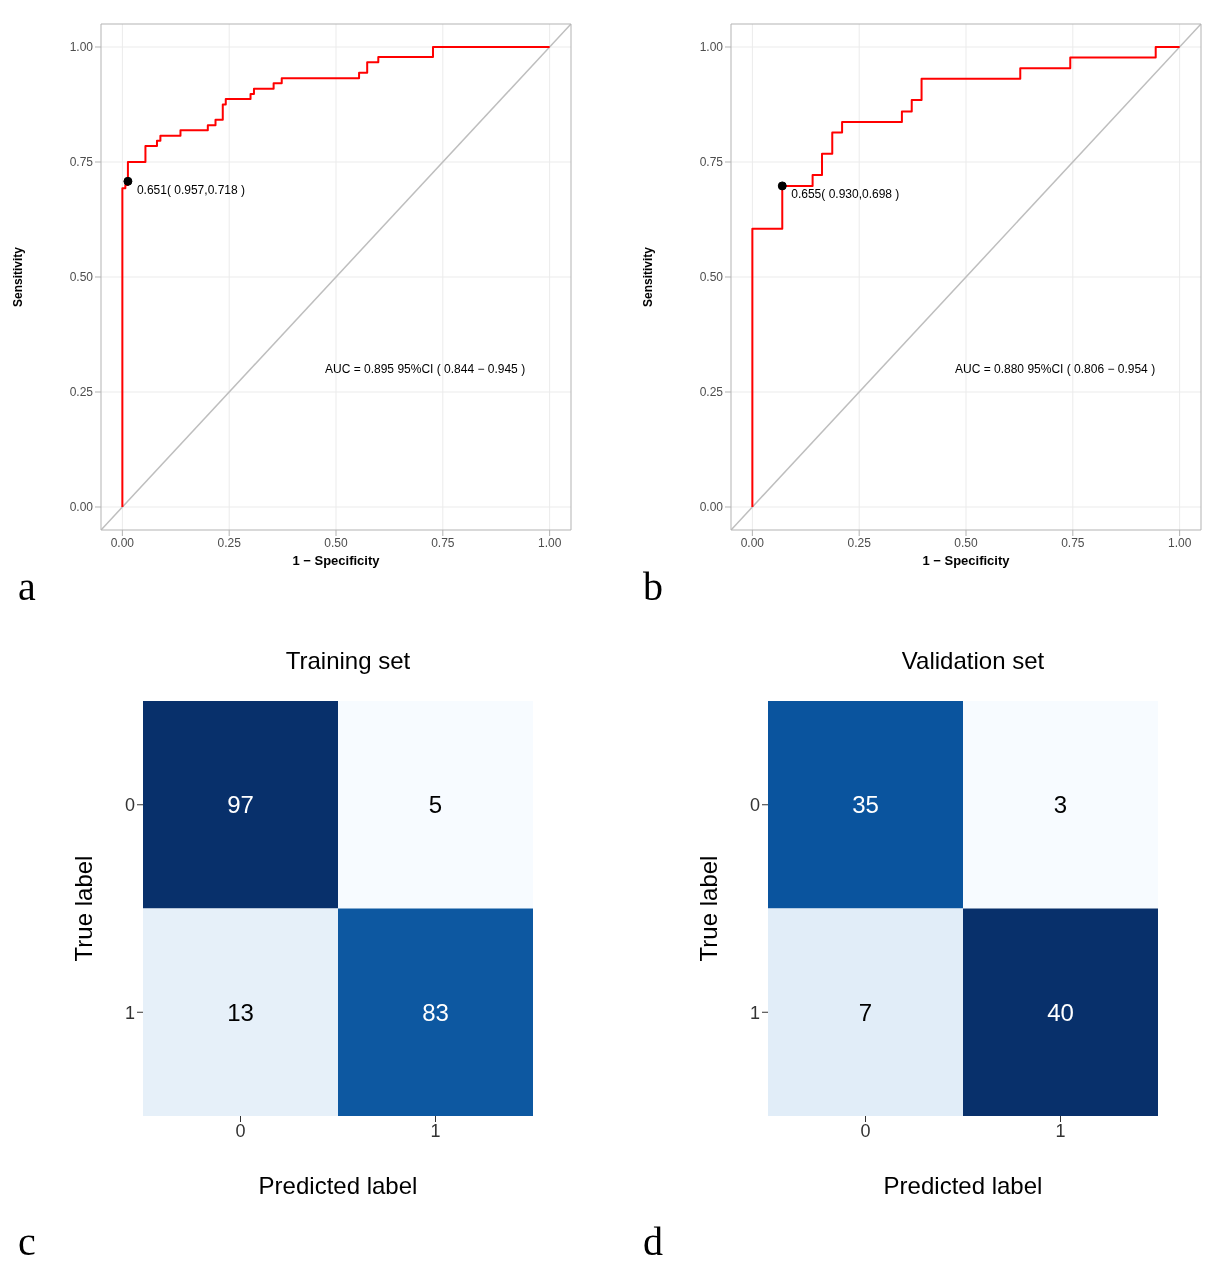 The height and width of the screenshot is (1263, 1208). I want to click on data-label: 97, so click(240, 805).